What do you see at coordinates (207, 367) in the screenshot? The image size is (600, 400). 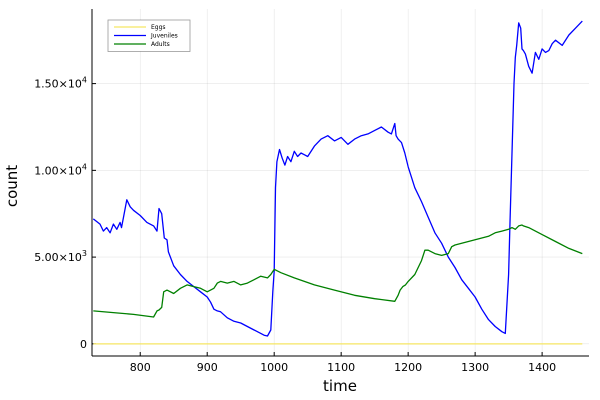 I see `x-tick-label: 900` at bounding box center [207, 367].